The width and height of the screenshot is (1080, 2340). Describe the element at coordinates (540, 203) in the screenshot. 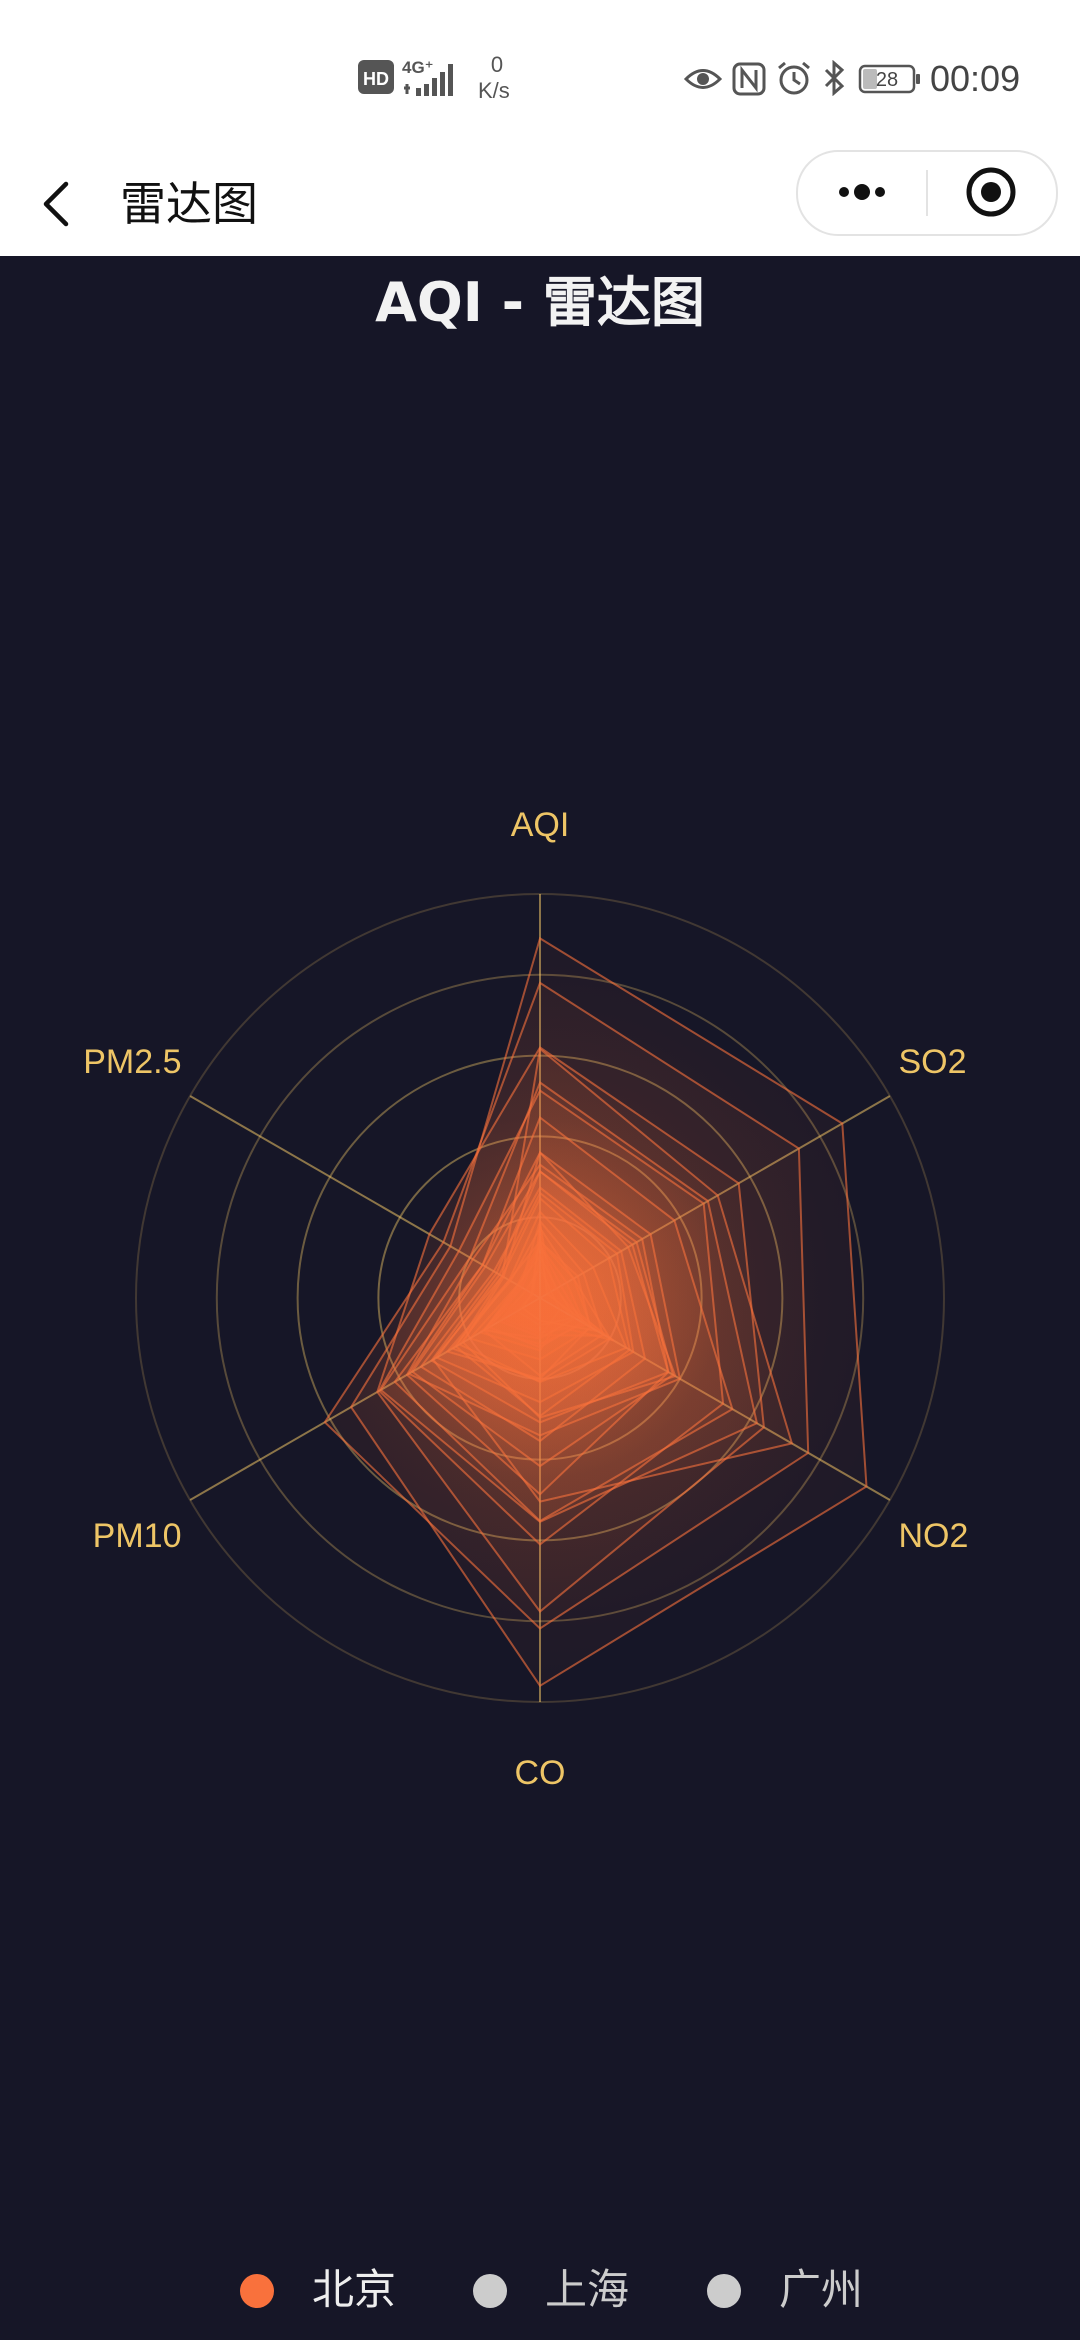

I see `nav-bar: 雷达图` at that location.